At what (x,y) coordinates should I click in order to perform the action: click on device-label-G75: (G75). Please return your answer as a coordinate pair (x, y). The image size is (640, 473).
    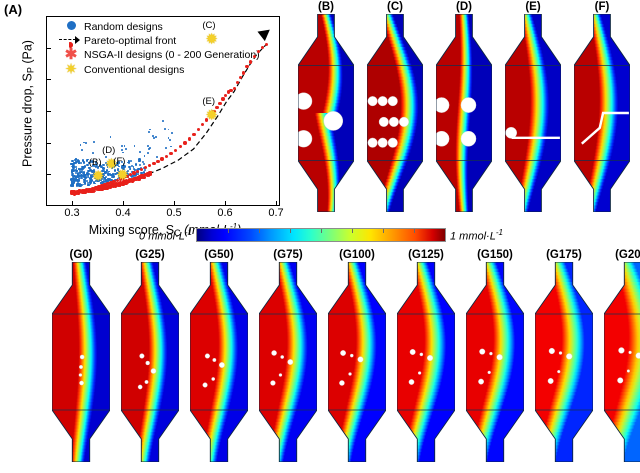
    Looking at the image, I should click on (288, 255).